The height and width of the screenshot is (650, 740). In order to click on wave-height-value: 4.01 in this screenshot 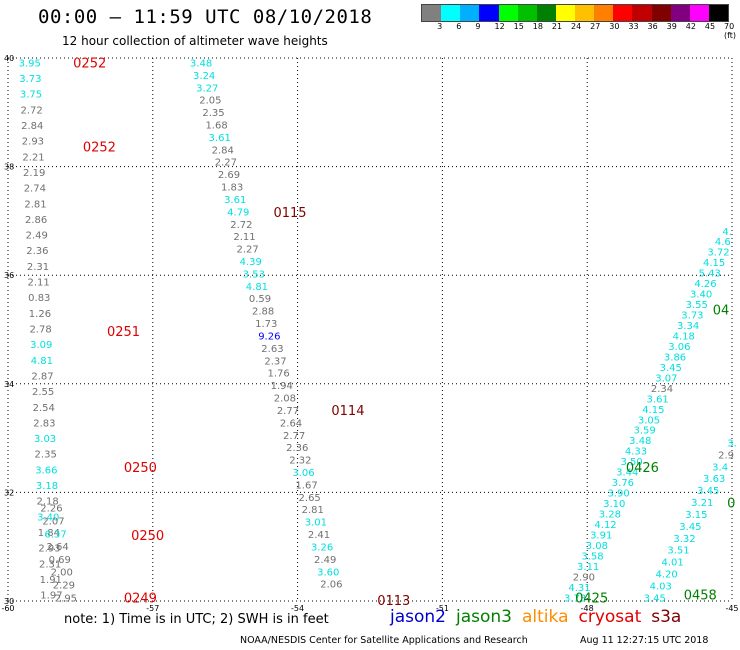, I will do `click(672, 563)`.